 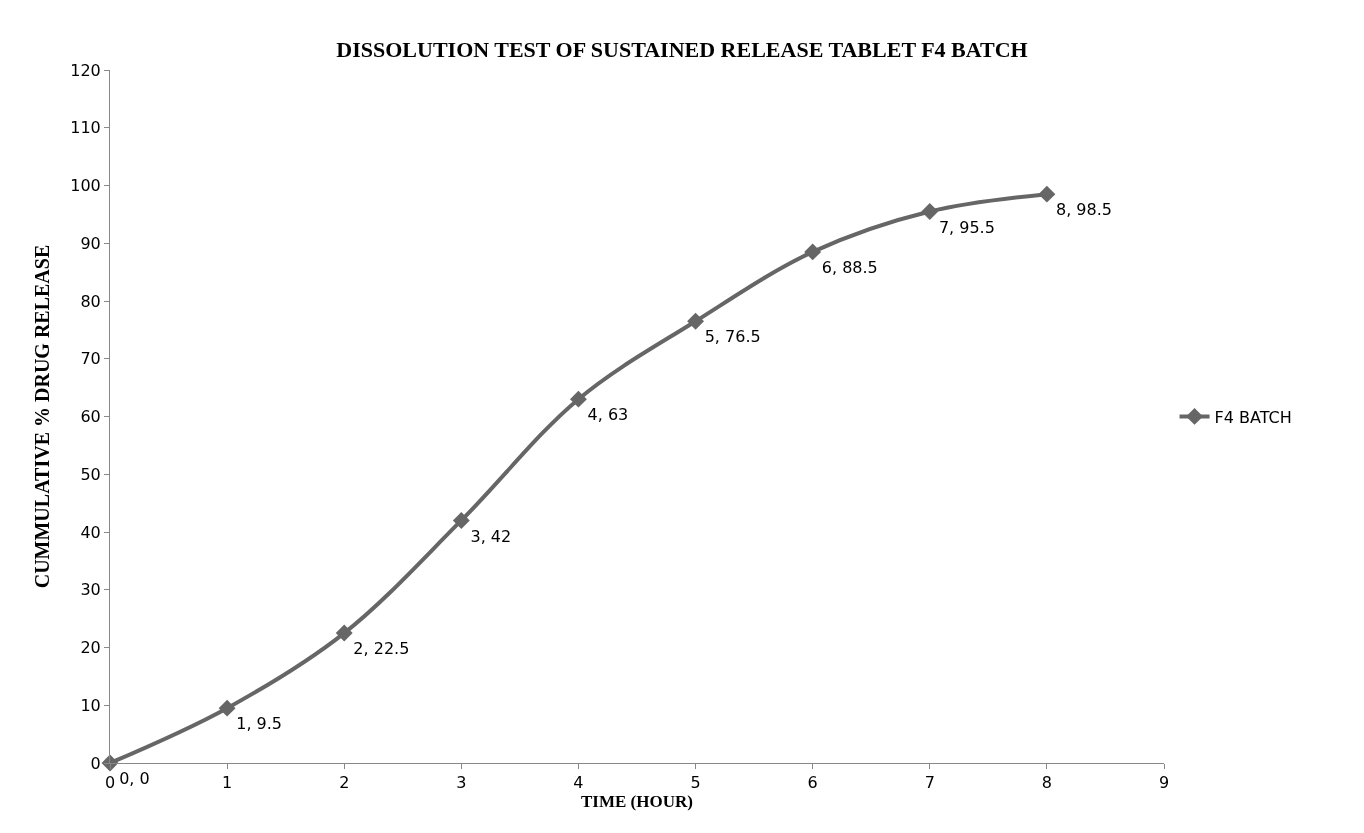 I want to click on x-tick-label: 0, so click(x=110, y=783).